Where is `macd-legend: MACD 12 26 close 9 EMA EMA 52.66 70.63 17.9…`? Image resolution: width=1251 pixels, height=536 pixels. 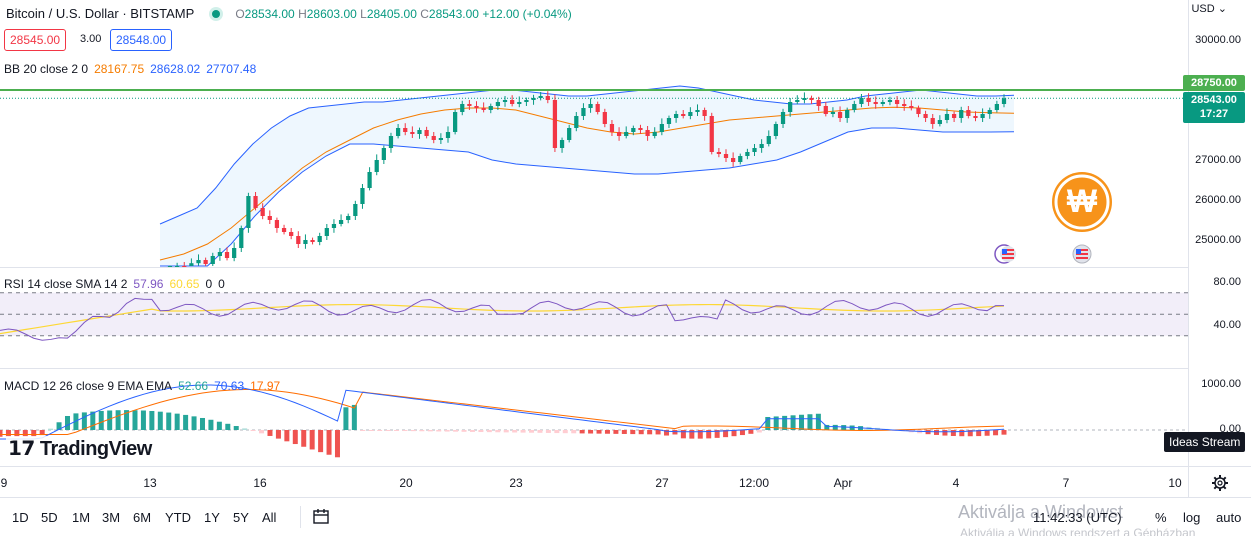
macd-legend: MACD 12 26 close 9 EMA EMA 52.66 70.63 17.9… is located at coordinates (142, 386).